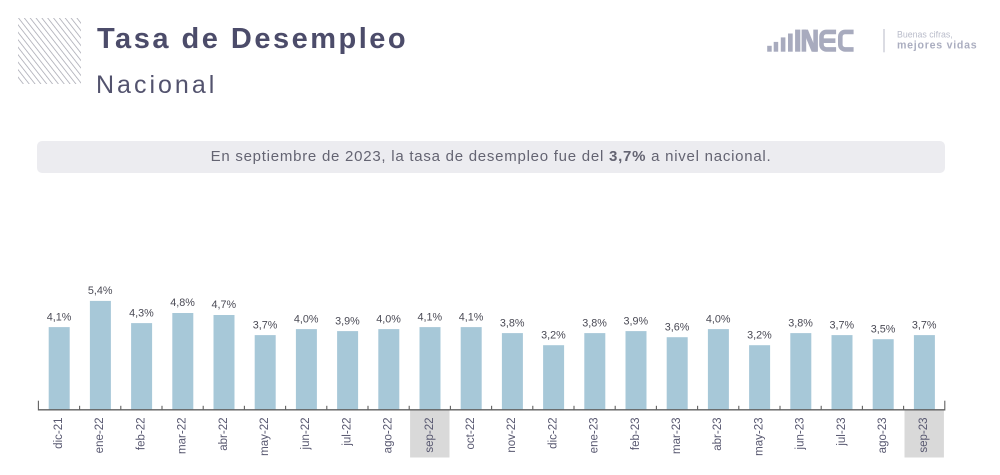  I want to click on svg-text: abr-22, so click(224, 434).